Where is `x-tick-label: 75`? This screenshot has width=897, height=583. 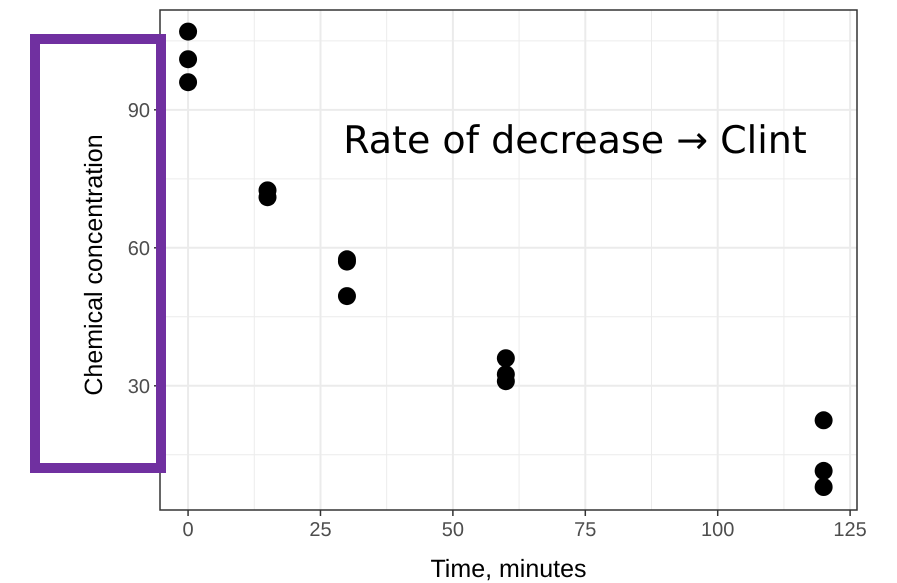 x-tick-label: 75 is located at coordinates (585, 530).